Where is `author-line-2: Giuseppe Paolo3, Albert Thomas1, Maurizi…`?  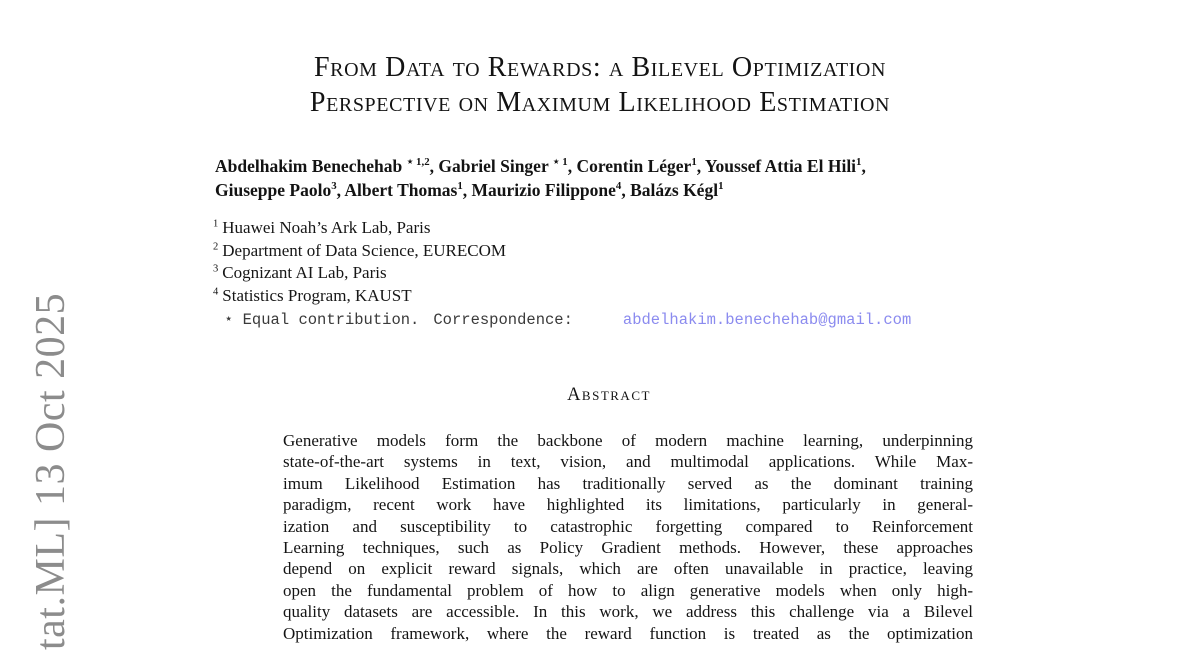
author-line-2: Giuseppe Paolo3, Albert Thomas1, Maurizi… is located at coordinates (469, 190).